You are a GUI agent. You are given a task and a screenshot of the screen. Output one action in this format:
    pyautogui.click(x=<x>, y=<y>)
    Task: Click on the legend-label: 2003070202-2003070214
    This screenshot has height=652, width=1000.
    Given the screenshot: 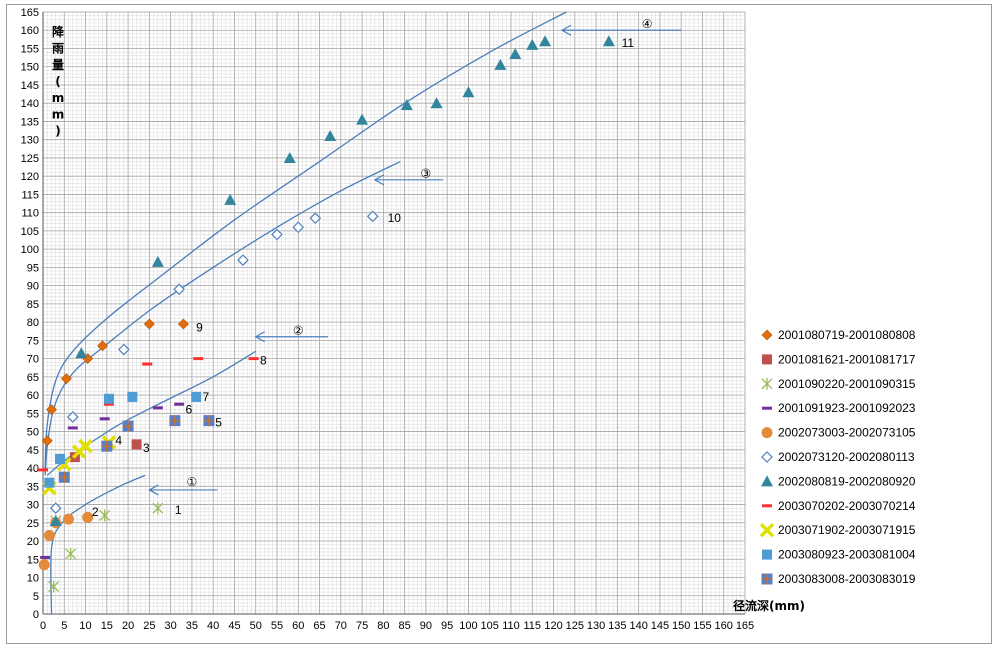 What is the action you would take?
    pyautogui.click(x=847, y=506)
    